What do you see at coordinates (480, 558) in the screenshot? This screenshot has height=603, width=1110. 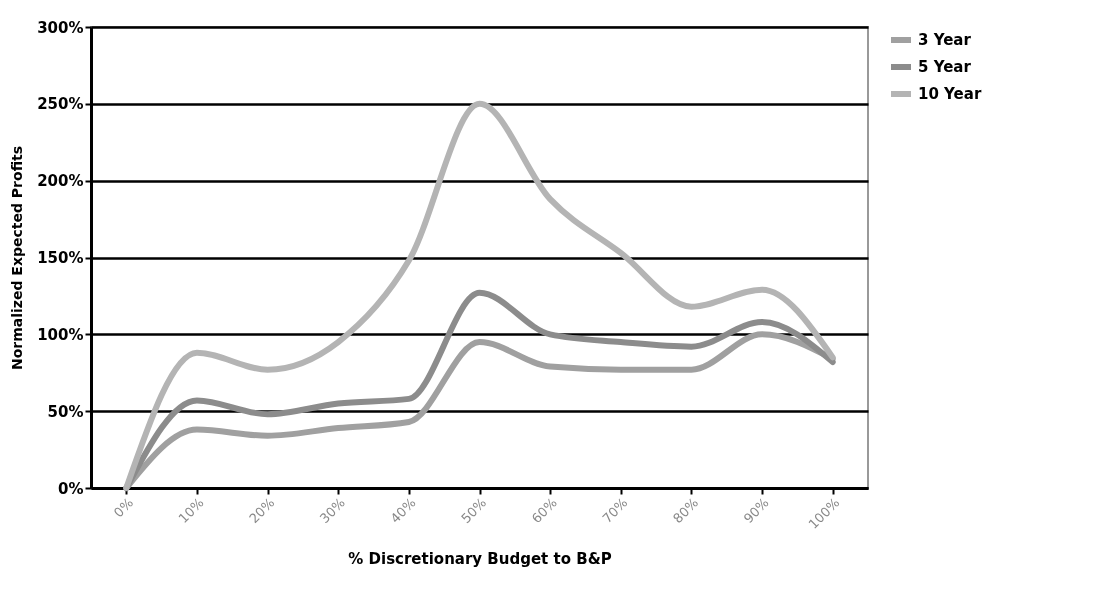 I see `x-axis-title: % Discretionary Budget to B&P` at bounding box center [480, 558].